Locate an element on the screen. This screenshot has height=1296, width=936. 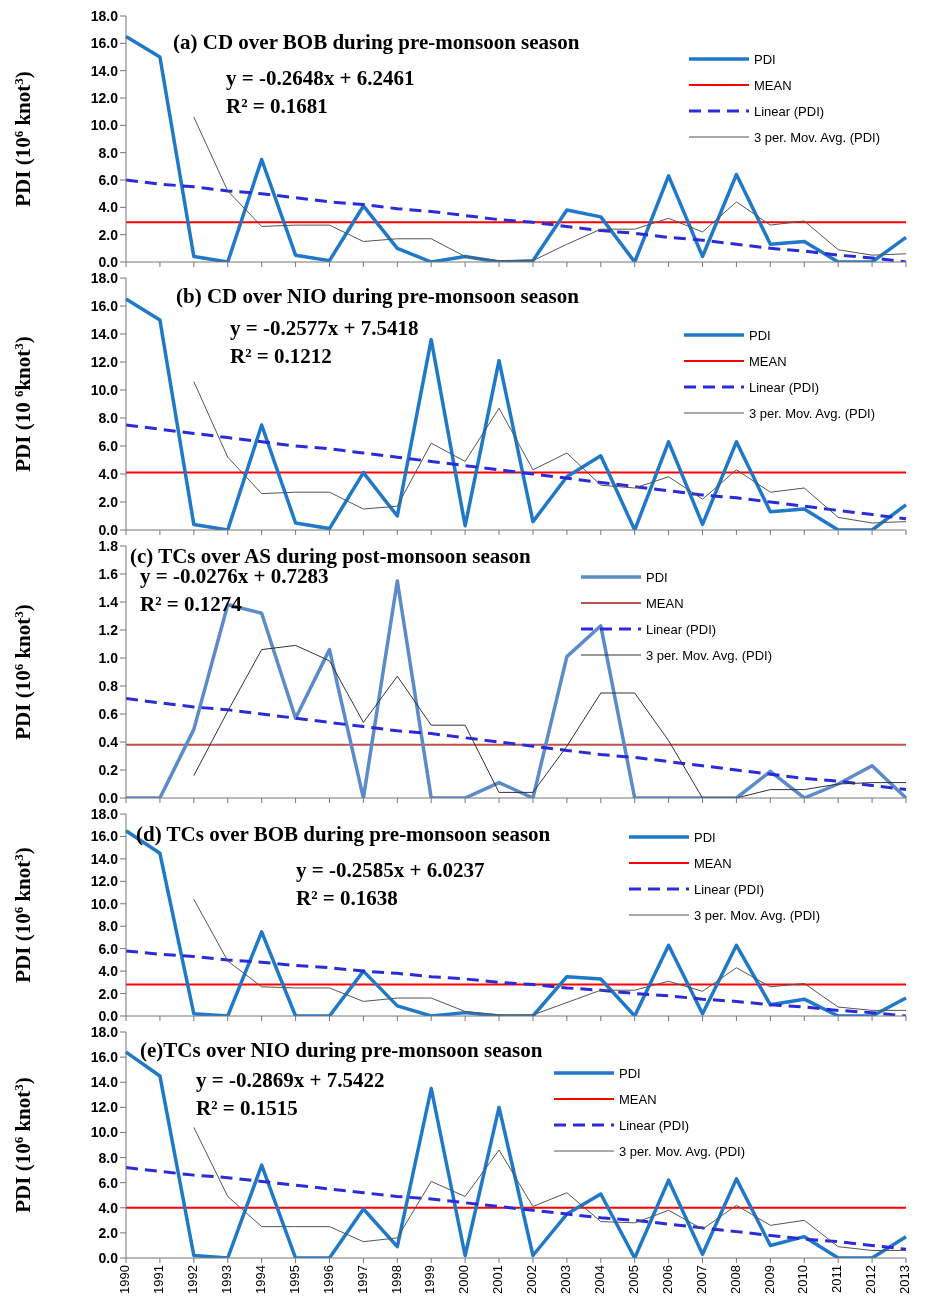
x-tick-label: 2004 is located at coordinates (600, 1279).